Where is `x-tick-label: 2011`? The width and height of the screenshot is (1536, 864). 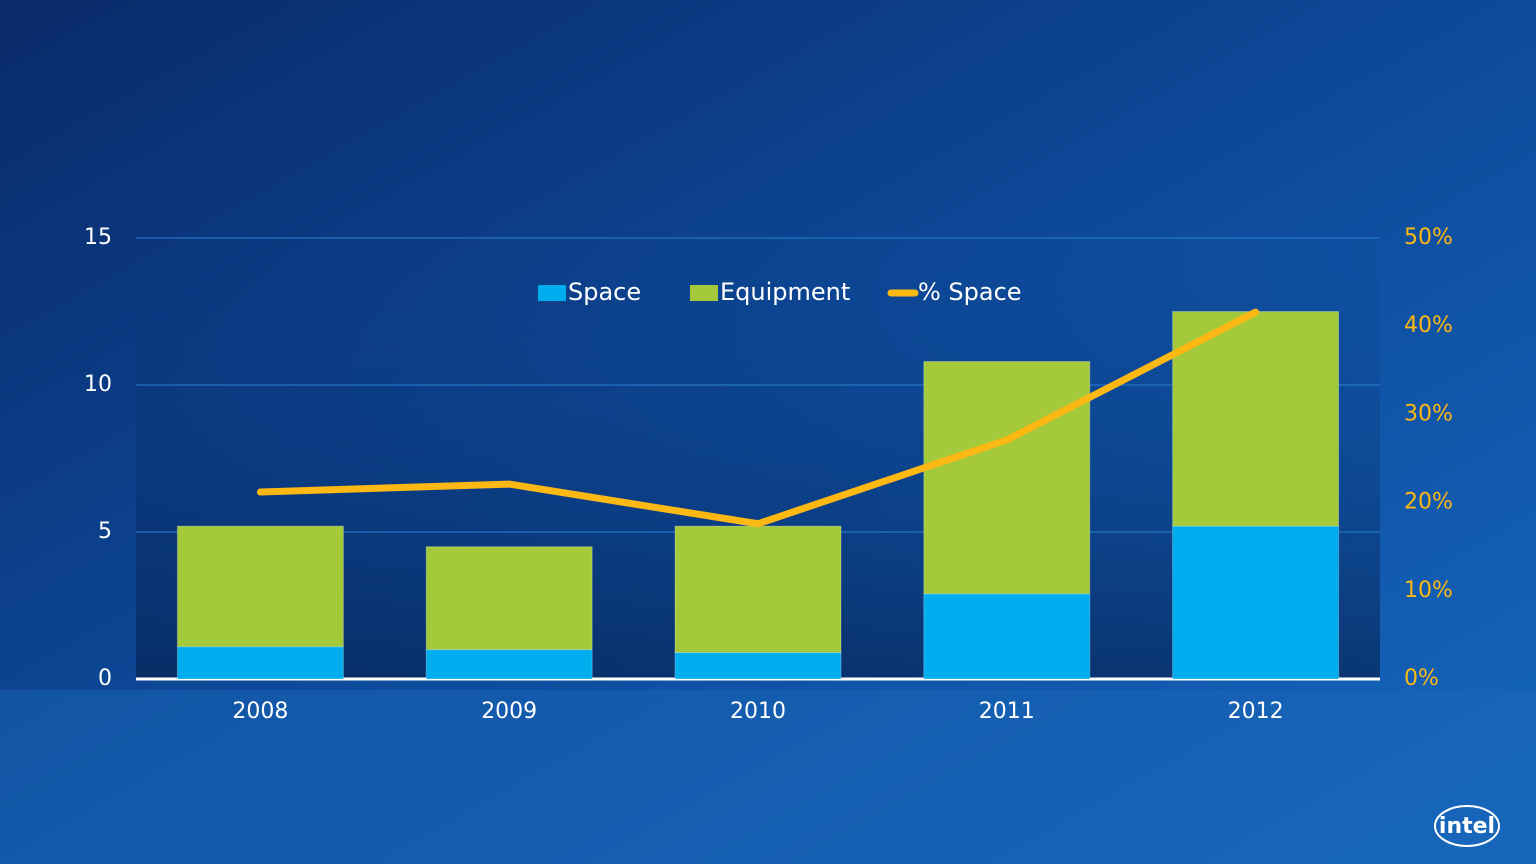 x-tick-label: 2011 is located at coordinates (1007, 711).